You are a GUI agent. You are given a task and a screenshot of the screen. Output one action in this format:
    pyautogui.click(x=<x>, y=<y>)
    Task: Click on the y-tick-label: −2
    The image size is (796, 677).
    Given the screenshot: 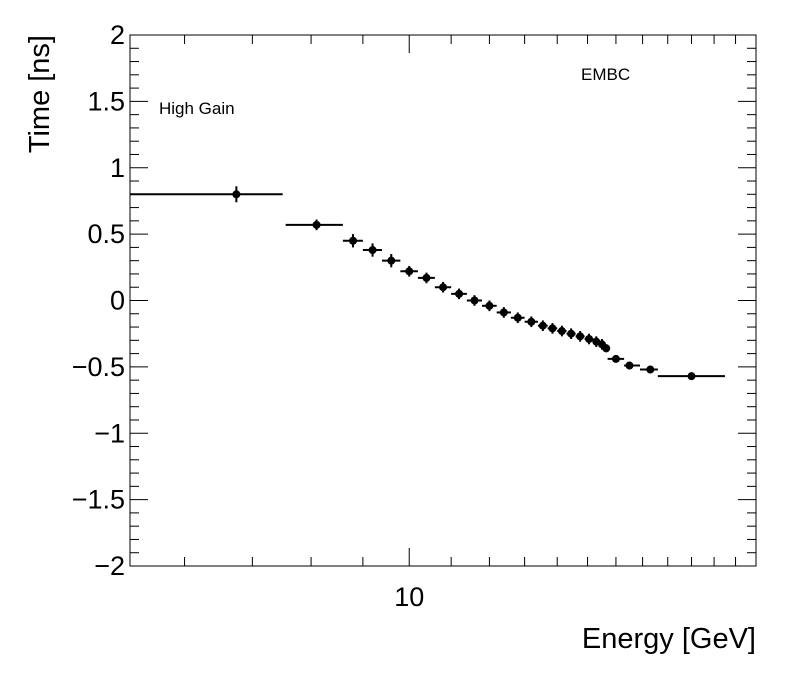 What is the action you would take?
    pyautogui.click(x=109, y=566)
    